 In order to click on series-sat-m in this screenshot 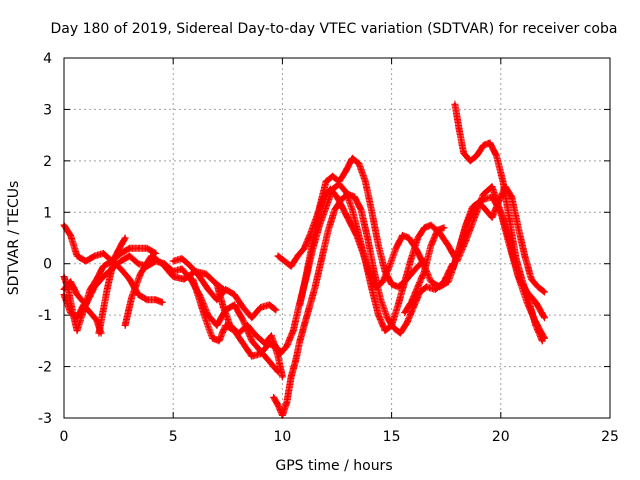, I will do `click(411, 253)`.